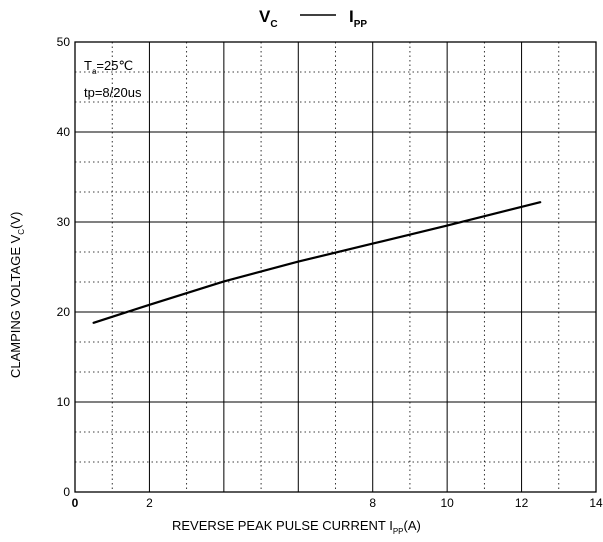 Image resolution: width=603 pixels, height=542 pixels. Describe the element at coordinates (282, 525) in the screenshot. I see `x-axis-label-prefix: REVERSE PEAK PULSE CURRENT I` at that location.